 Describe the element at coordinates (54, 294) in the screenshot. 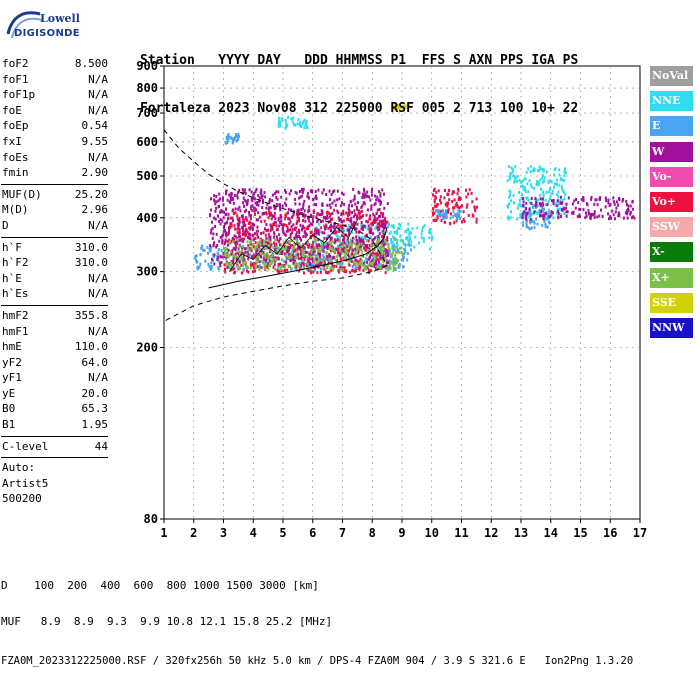

I see `param-row-hes: h`Es N/A` at that location.